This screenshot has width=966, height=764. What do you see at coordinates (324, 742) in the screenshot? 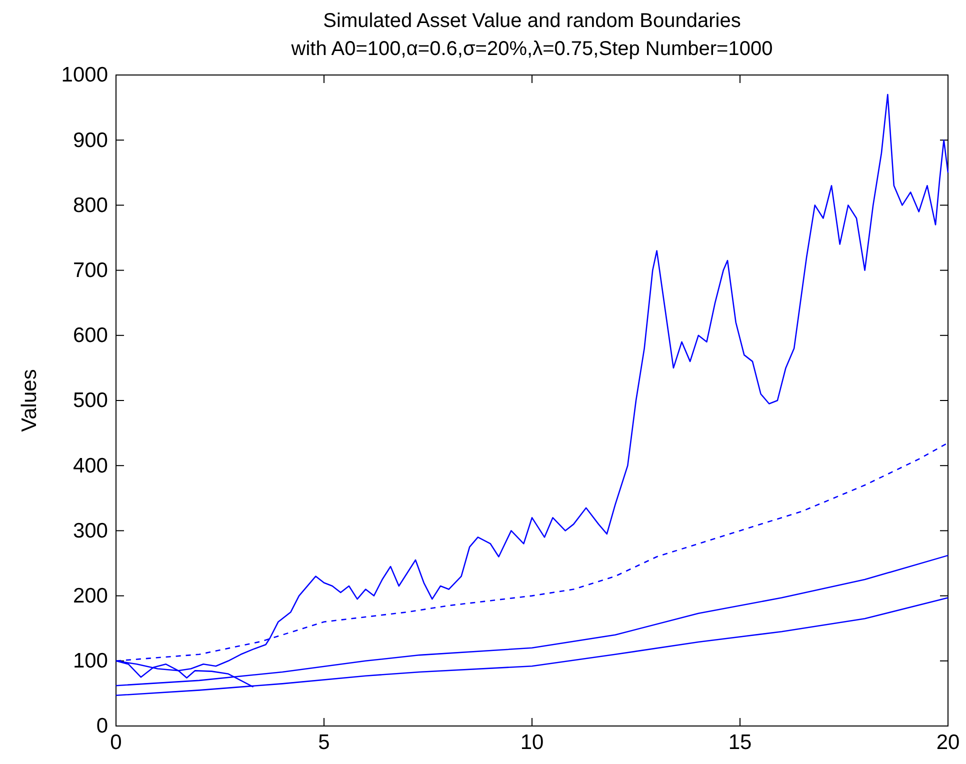
I see `x-tick-label: 5` at bounding box center [324, 742].